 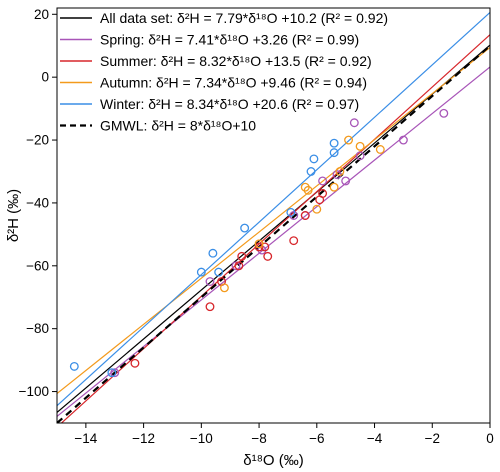 I want to click on x-tick-label: −6, so click(x=316, y=438).